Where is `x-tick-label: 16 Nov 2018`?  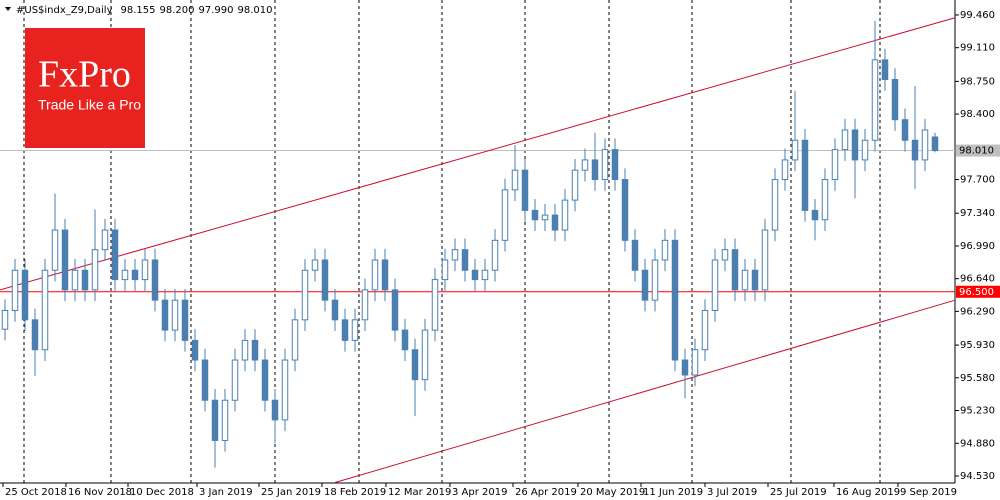 x-tick-label: 16 Nov 2018 is located at coordinates (100, 492).